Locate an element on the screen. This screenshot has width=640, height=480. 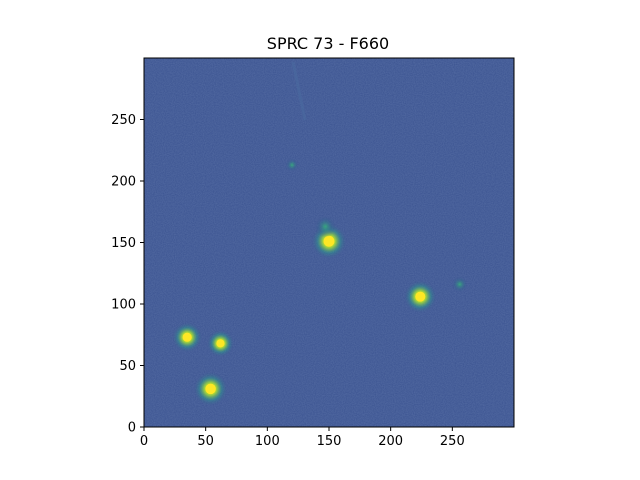
y-tick-label: 250 is located at coordinates (123, 120).